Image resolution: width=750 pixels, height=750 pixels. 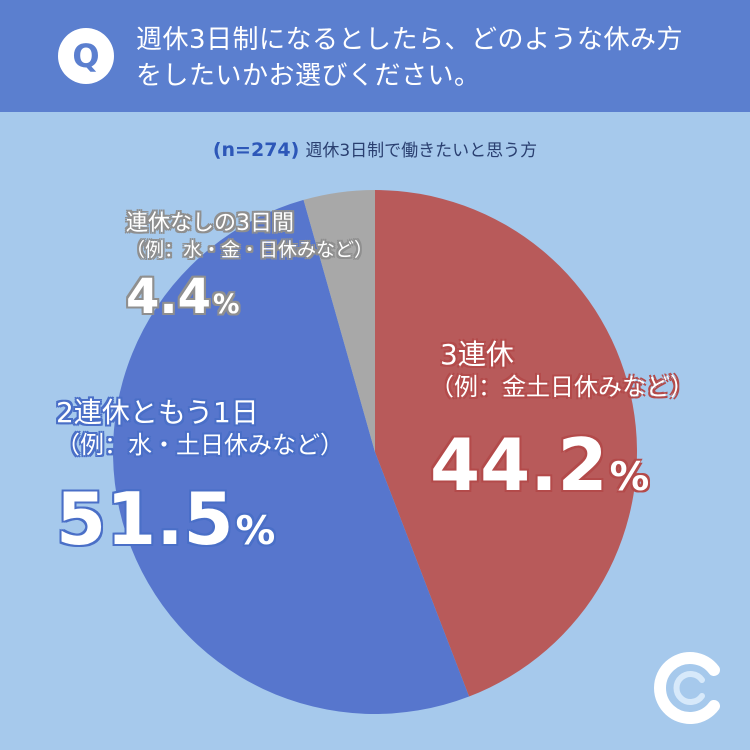 I want to click on slice-percent-value: 4.4, so click(x=169, y=297).